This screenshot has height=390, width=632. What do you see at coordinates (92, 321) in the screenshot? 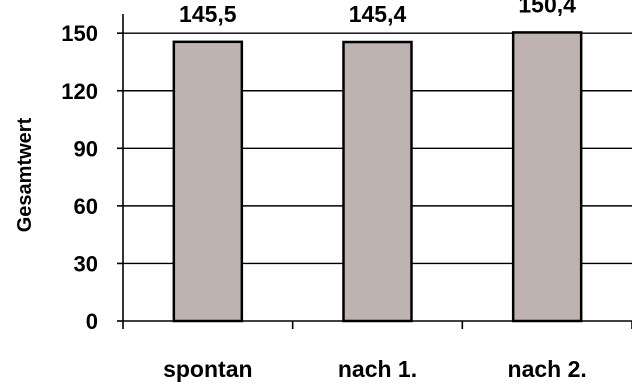
I see `y-tick-label: 0` at bounding box center [92, 321].